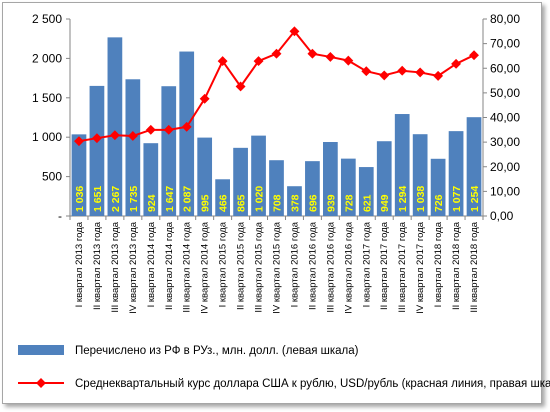  I want to click on bar-data-label: 378, so click(295, 203).